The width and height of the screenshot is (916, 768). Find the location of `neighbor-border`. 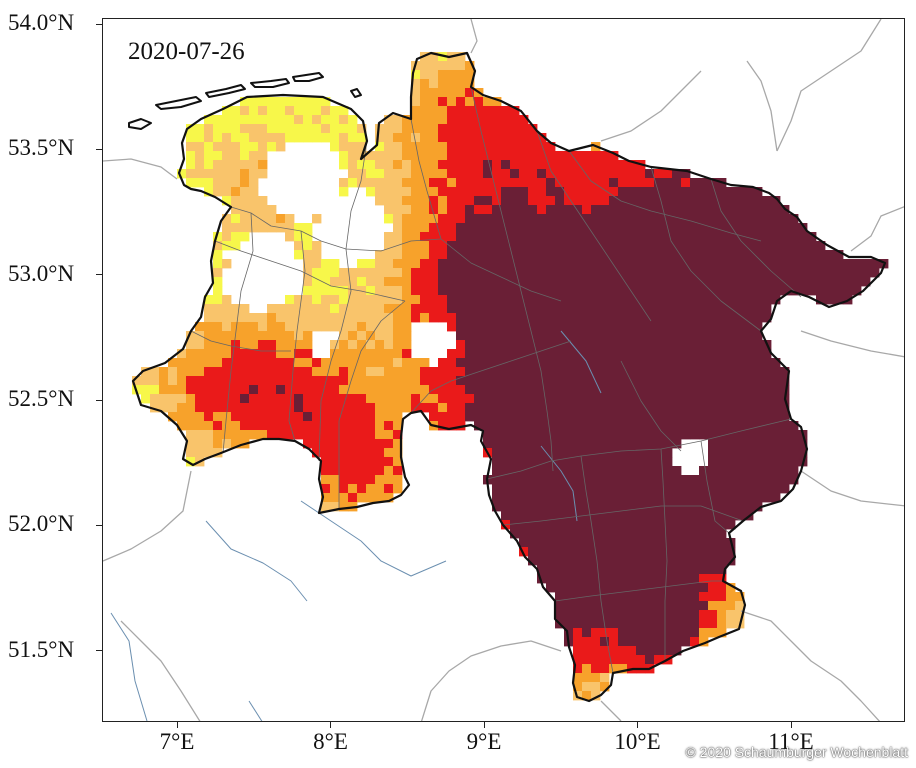

neighbor-border is located at coordinates (611, 710).